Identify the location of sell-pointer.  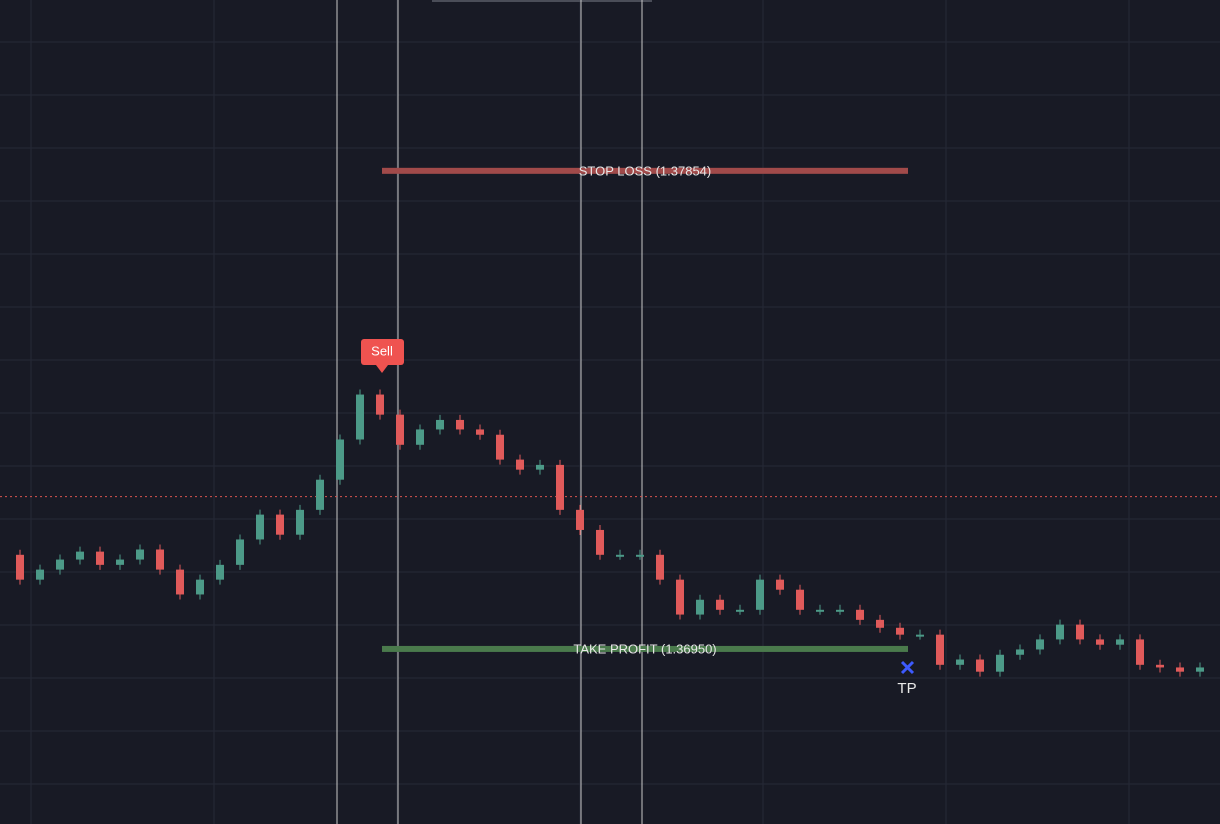
(382, 369).